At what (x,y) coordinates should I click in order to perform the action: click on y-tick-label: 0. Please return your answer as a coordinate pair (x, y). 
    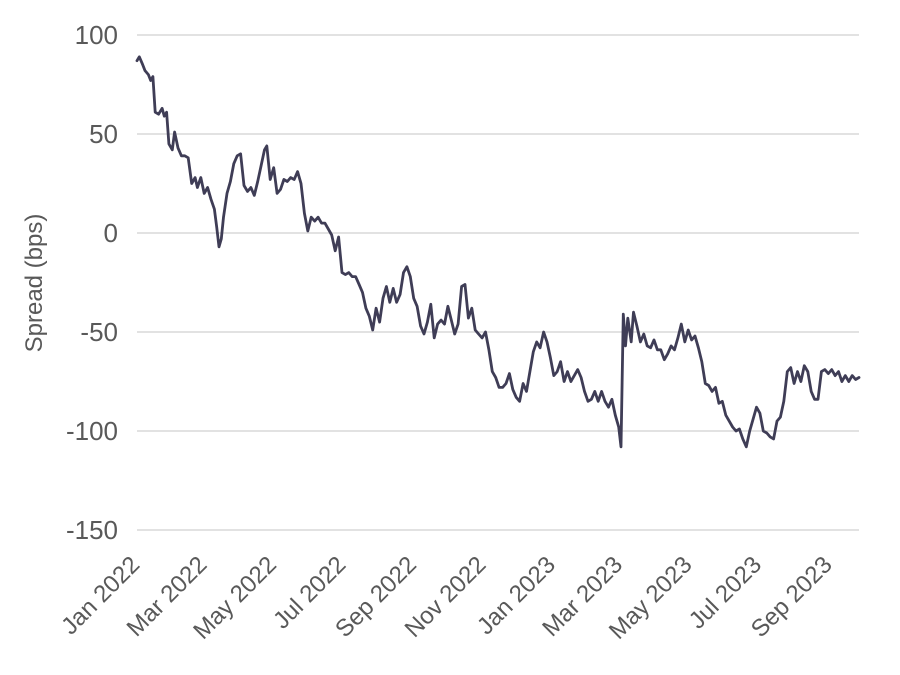
    Looking at the image, I should click on (111, 233).